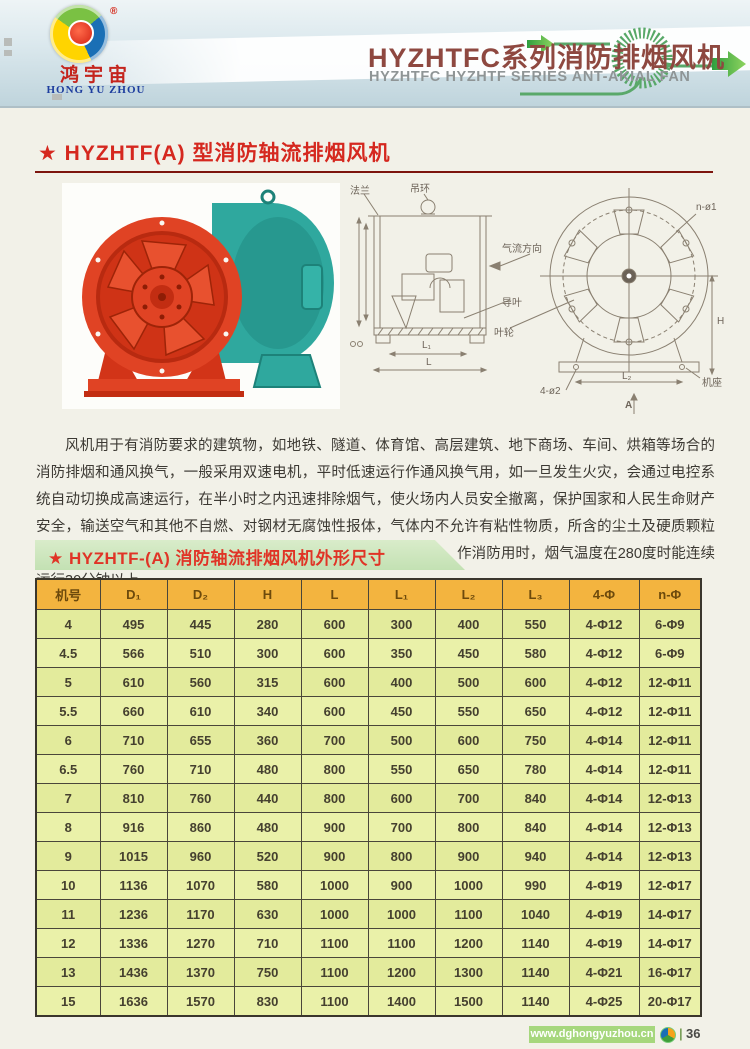 Image resolution: width=750 pixels, height=1049 pixels. Describe the element at coordinates (670, 1001) in the screenshot. I see `table-cell: 20-Φ17` at that location.